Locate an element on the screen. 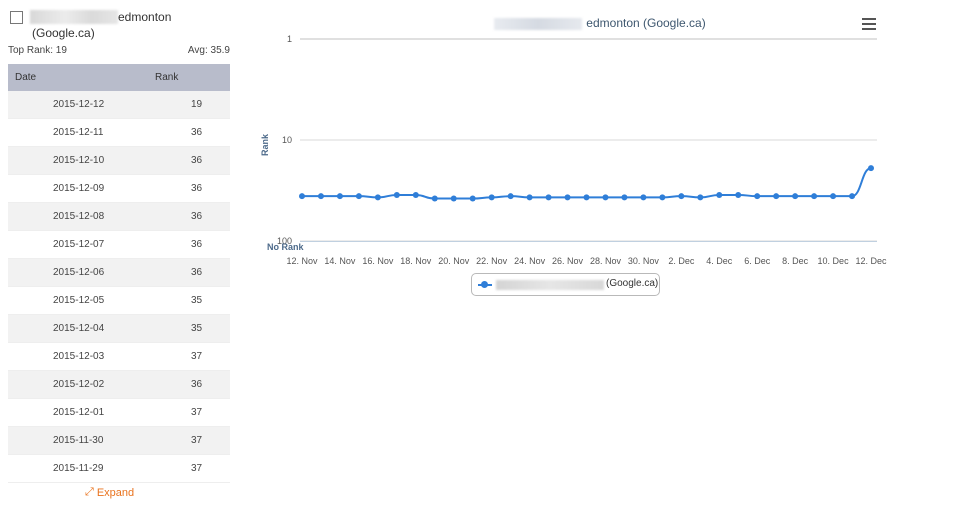  x-tick-label: 28. Nov is located at coordinates (606, 261).